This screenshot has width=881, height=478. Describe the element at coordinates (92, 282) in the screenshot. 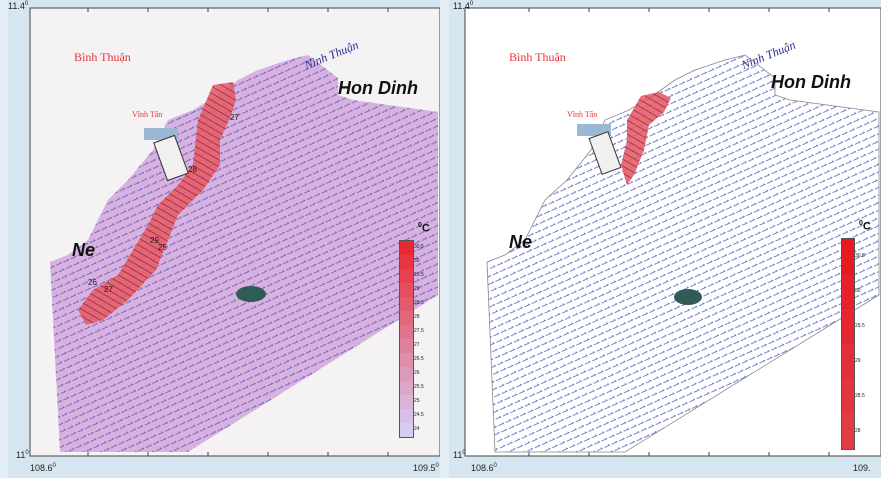

I see `contour-label: 26` at that location.